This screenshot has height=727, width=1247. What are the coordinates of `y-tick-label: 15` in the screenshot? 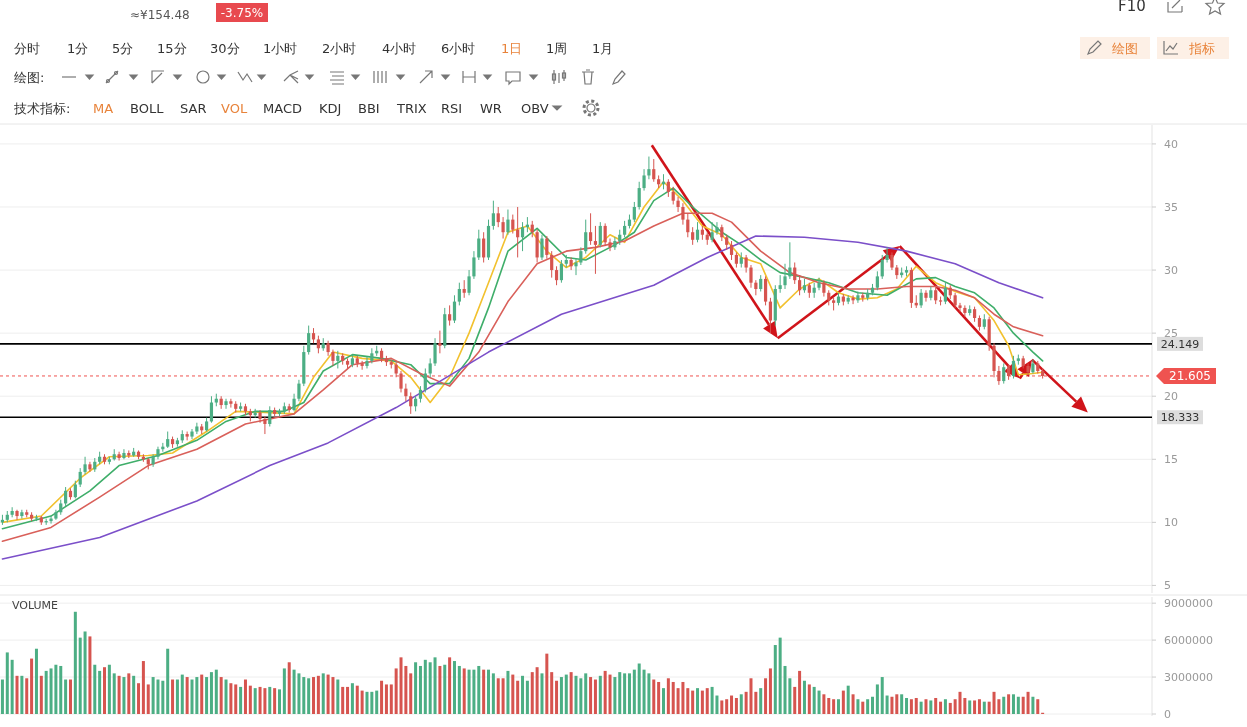 It's located at (1171, 460).